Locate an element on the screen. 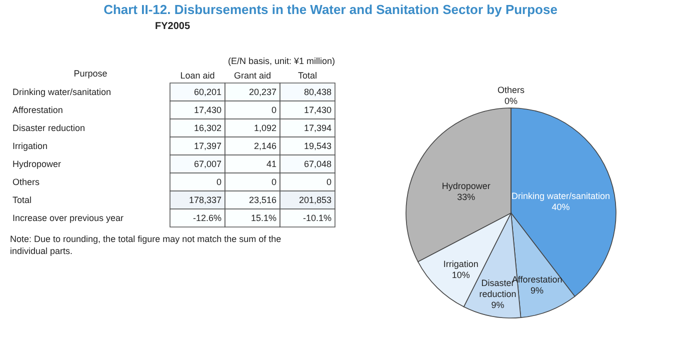 This screenshot has height=338, width=700. text: (E/N basis, unit: ¥1 million) is located at coordinates (281, 61).